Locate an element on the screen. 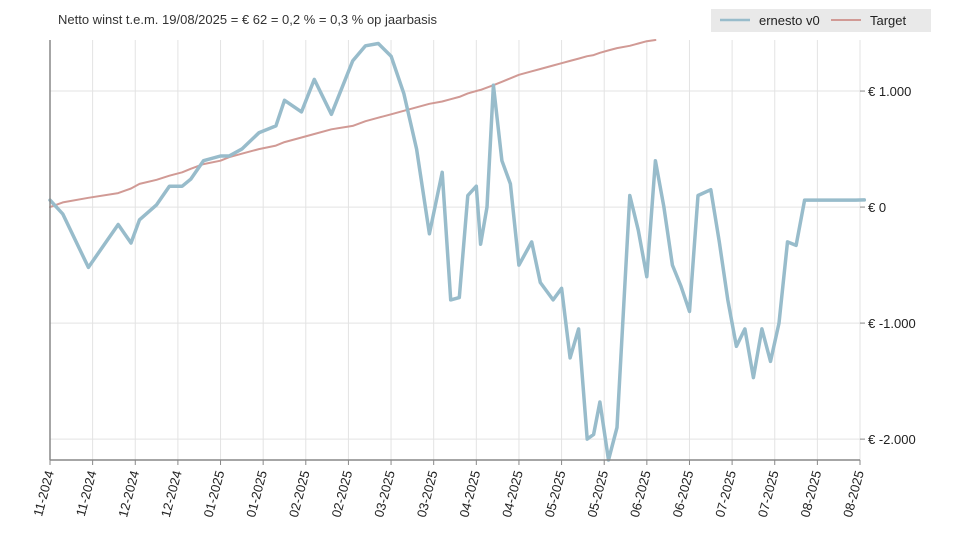 Image resolution: width=960 pixels, height=540 pixels. y-tick-label: € 0 is located at coordinates (877, 207).